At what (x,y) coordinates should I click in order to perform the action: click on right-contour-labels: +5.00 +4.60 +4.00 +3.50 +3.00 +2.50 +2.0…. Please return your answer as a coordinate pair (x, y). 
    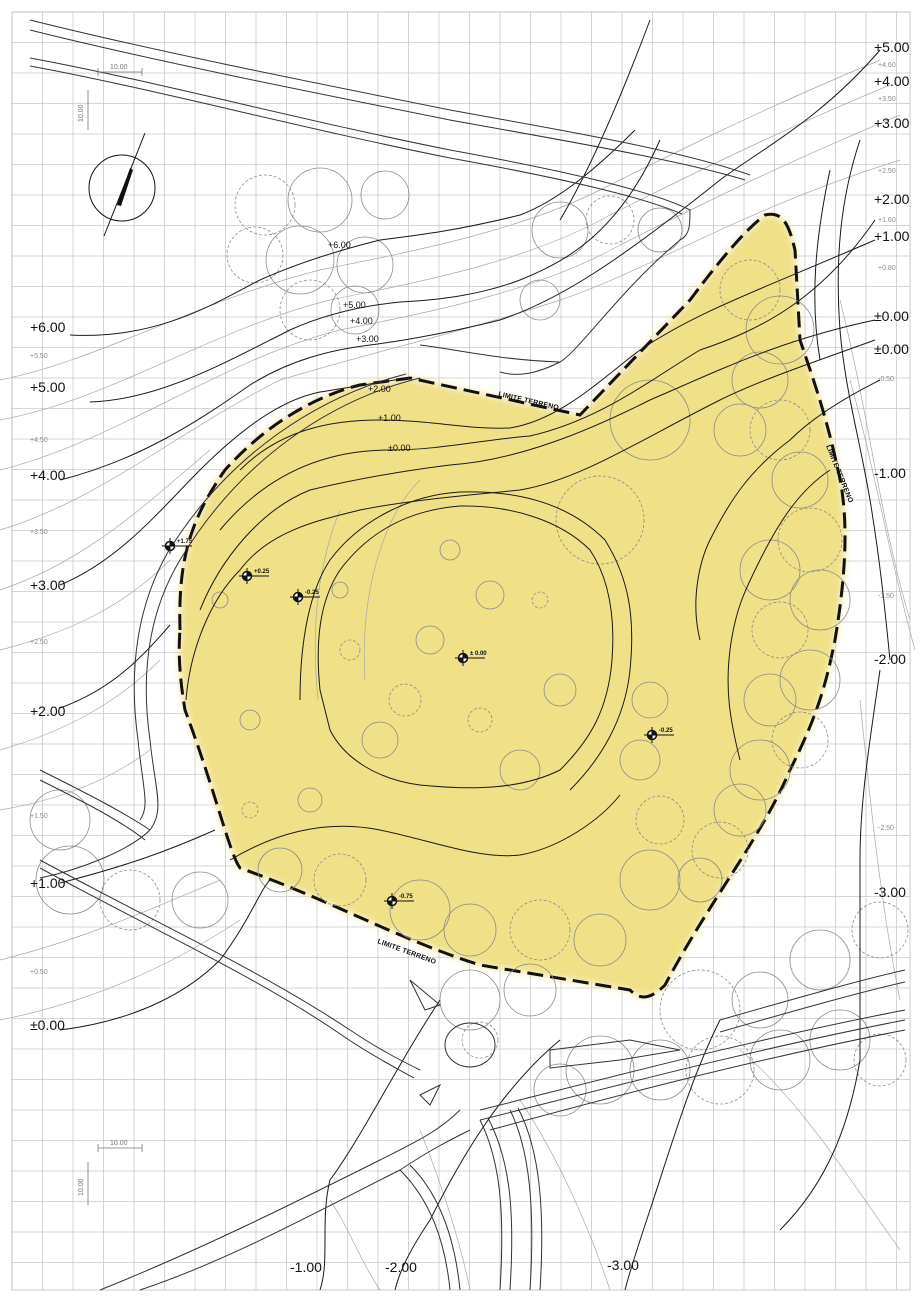
    Looking at the image, I should click on (892, 469).